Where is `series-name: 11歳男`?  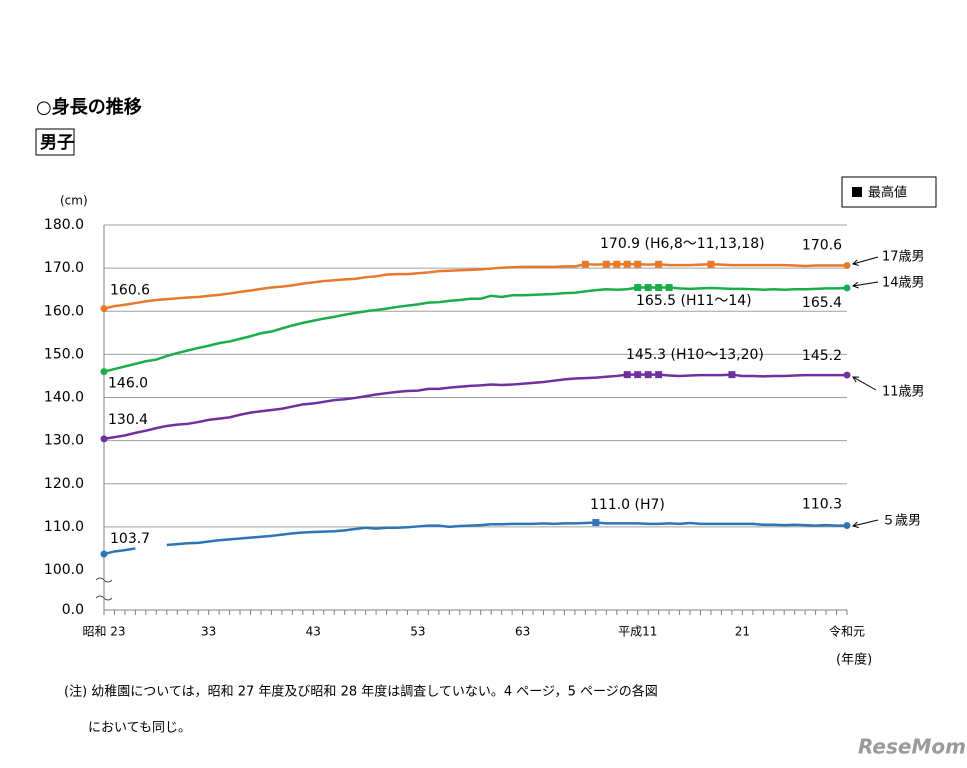
series-name: 11歳男 is located at coordinates (903, 392).